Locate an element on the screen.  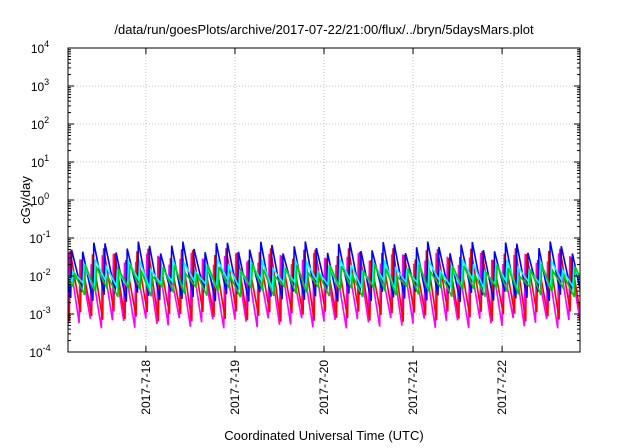
y-tick-label: 10⁻² is located at coordinates (39, 275).